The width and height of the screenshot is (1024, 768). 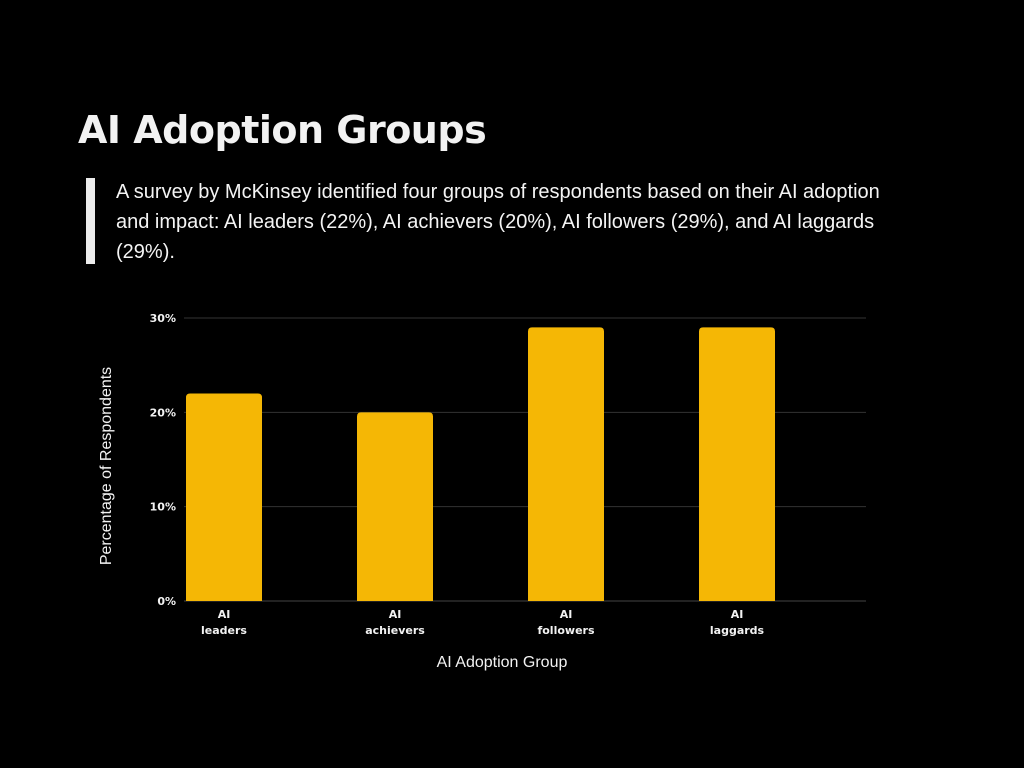 I want to click on x-tick-label: achievers, so click(x=395, y=630).